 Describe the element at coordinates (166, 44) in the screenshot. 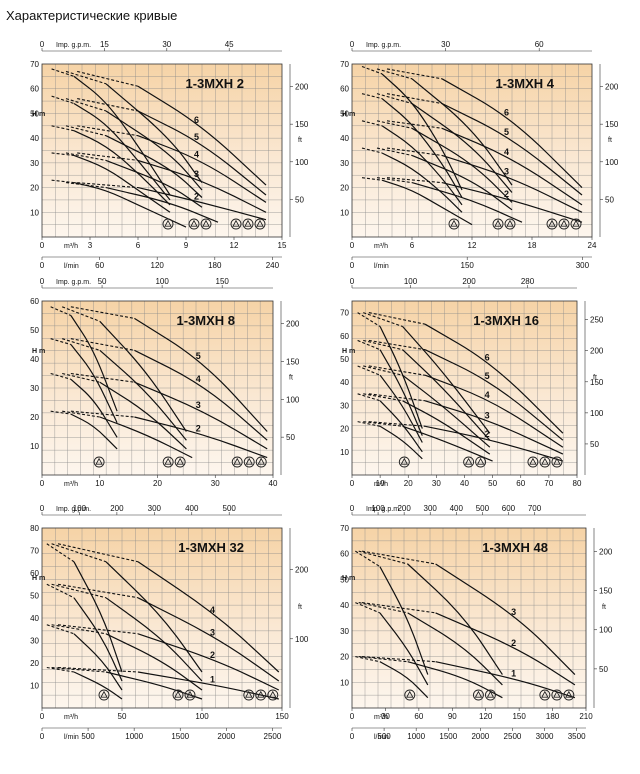

I see `top-tick-label: 30` at that location.